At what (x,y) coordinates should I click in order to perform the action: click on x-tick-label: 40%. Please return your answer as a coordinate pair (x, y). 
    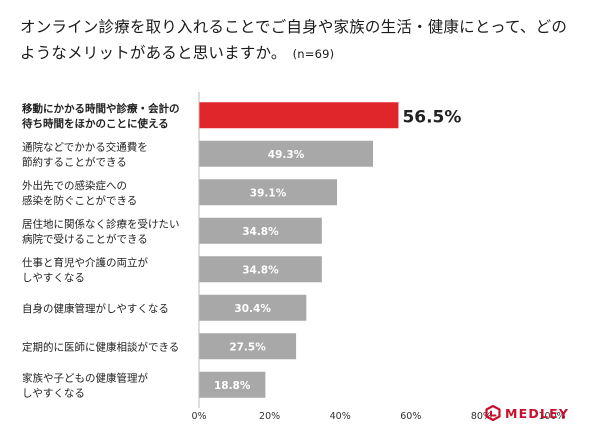
    Looking at the image, I should click on (340, 416).